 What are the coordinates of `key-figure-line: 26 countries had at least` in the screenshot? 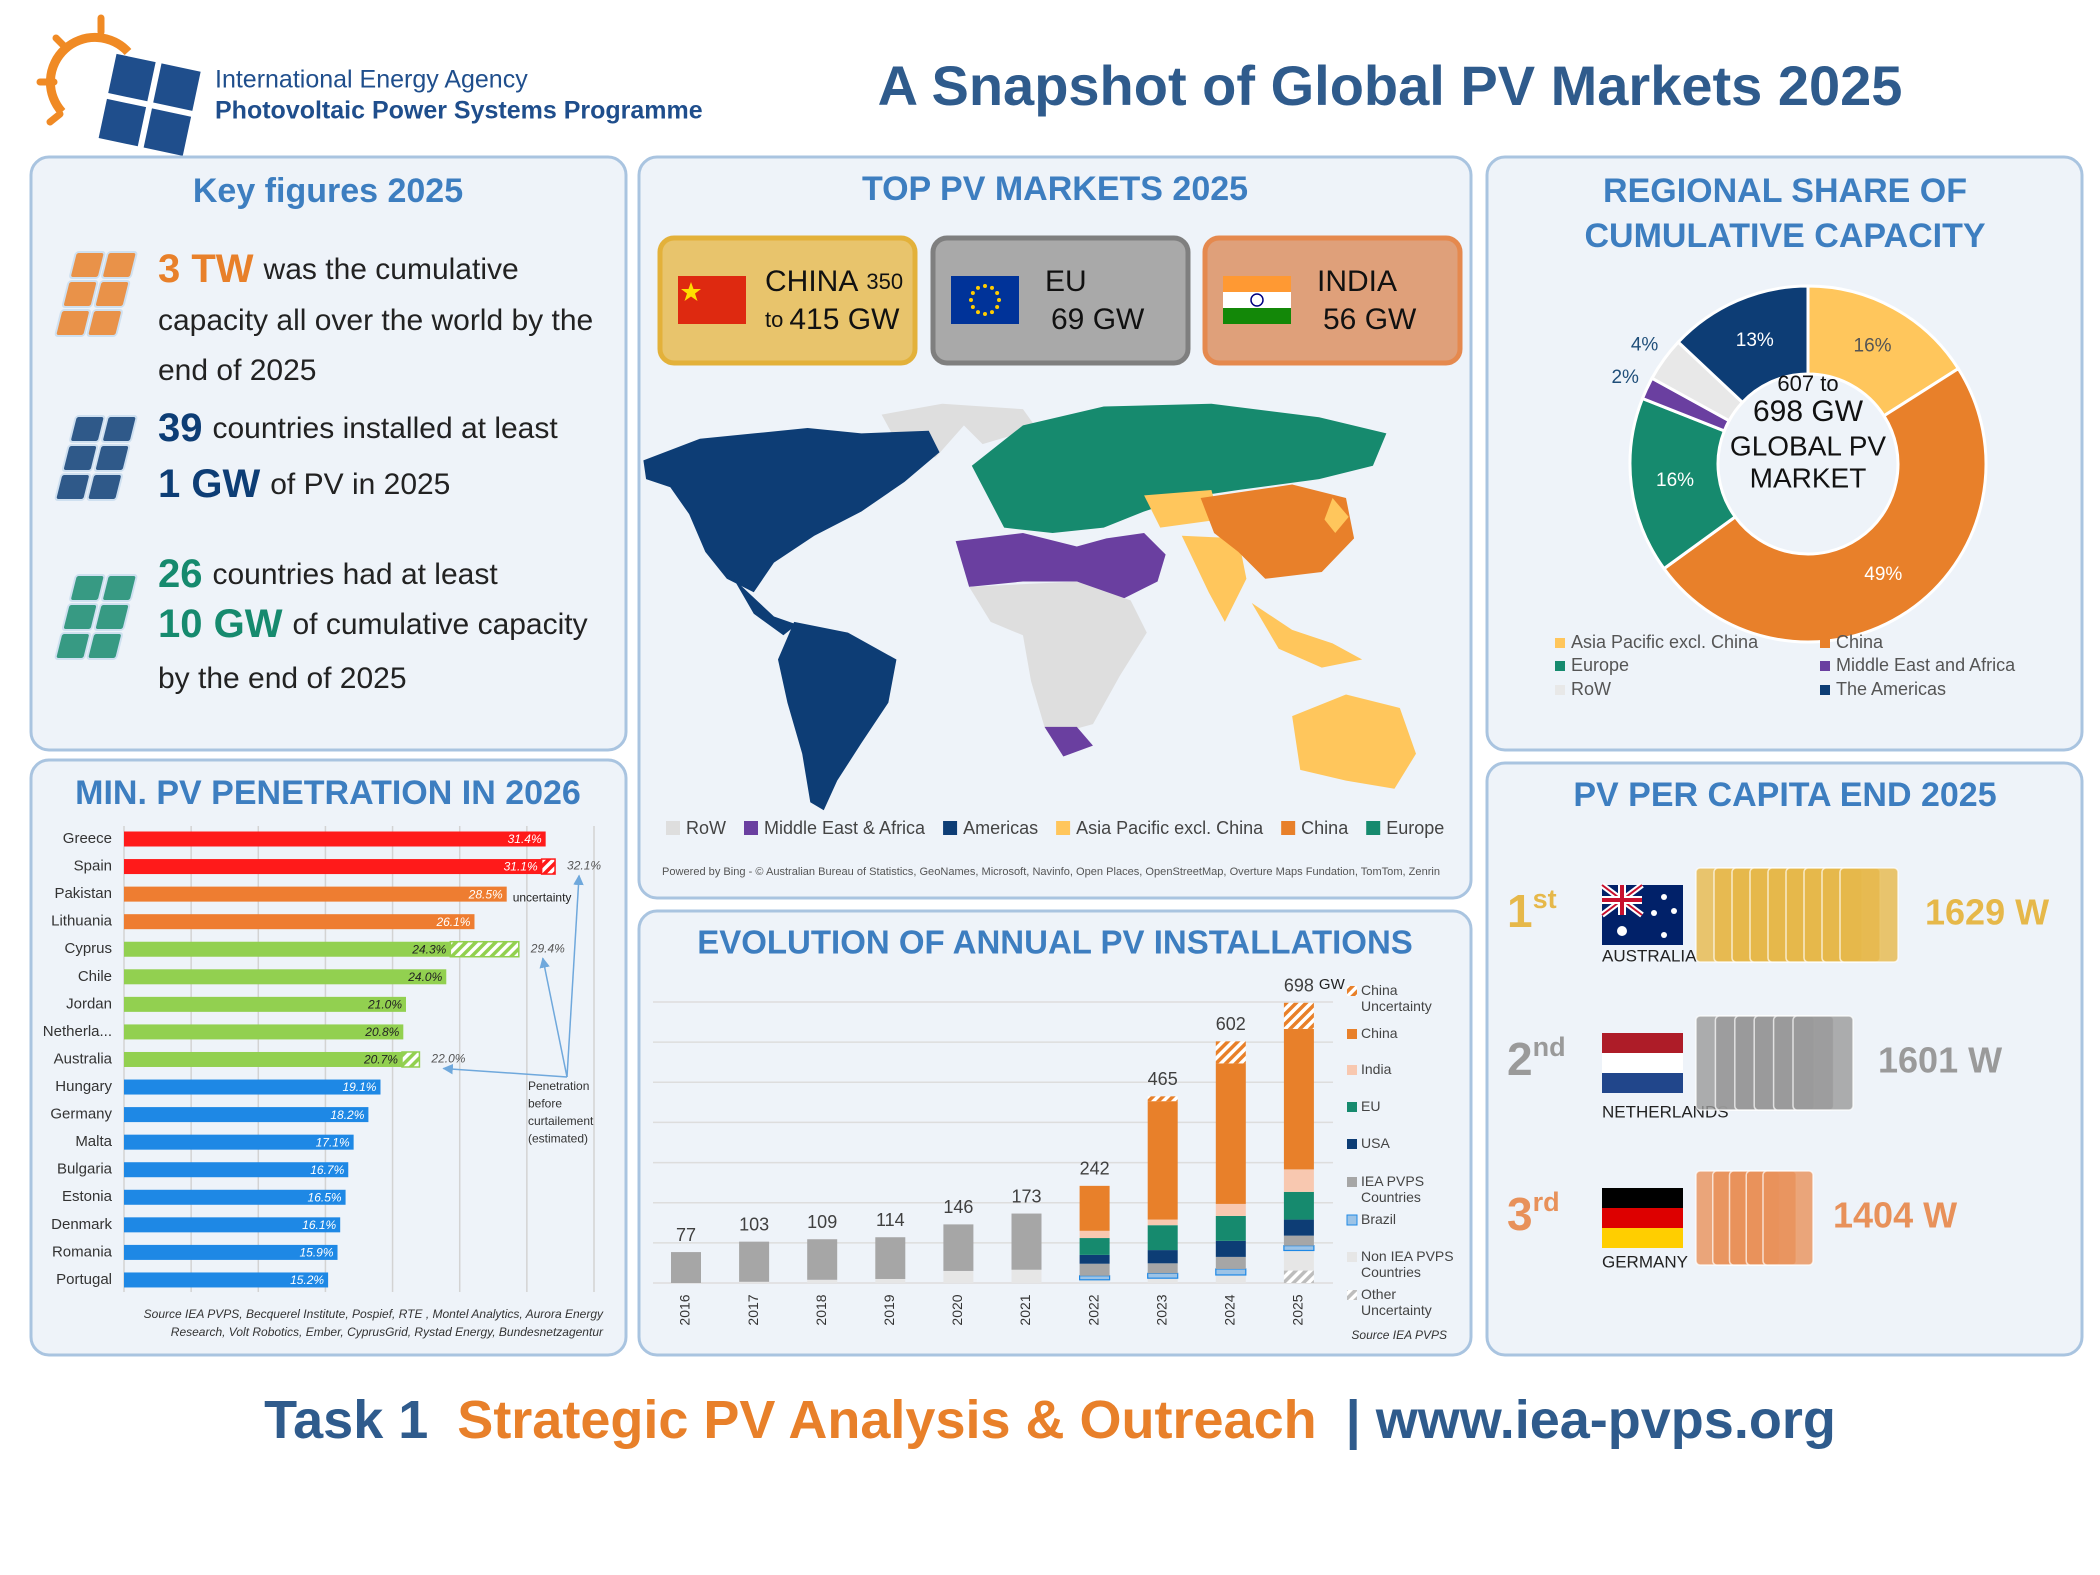 It's located at (328, 574).